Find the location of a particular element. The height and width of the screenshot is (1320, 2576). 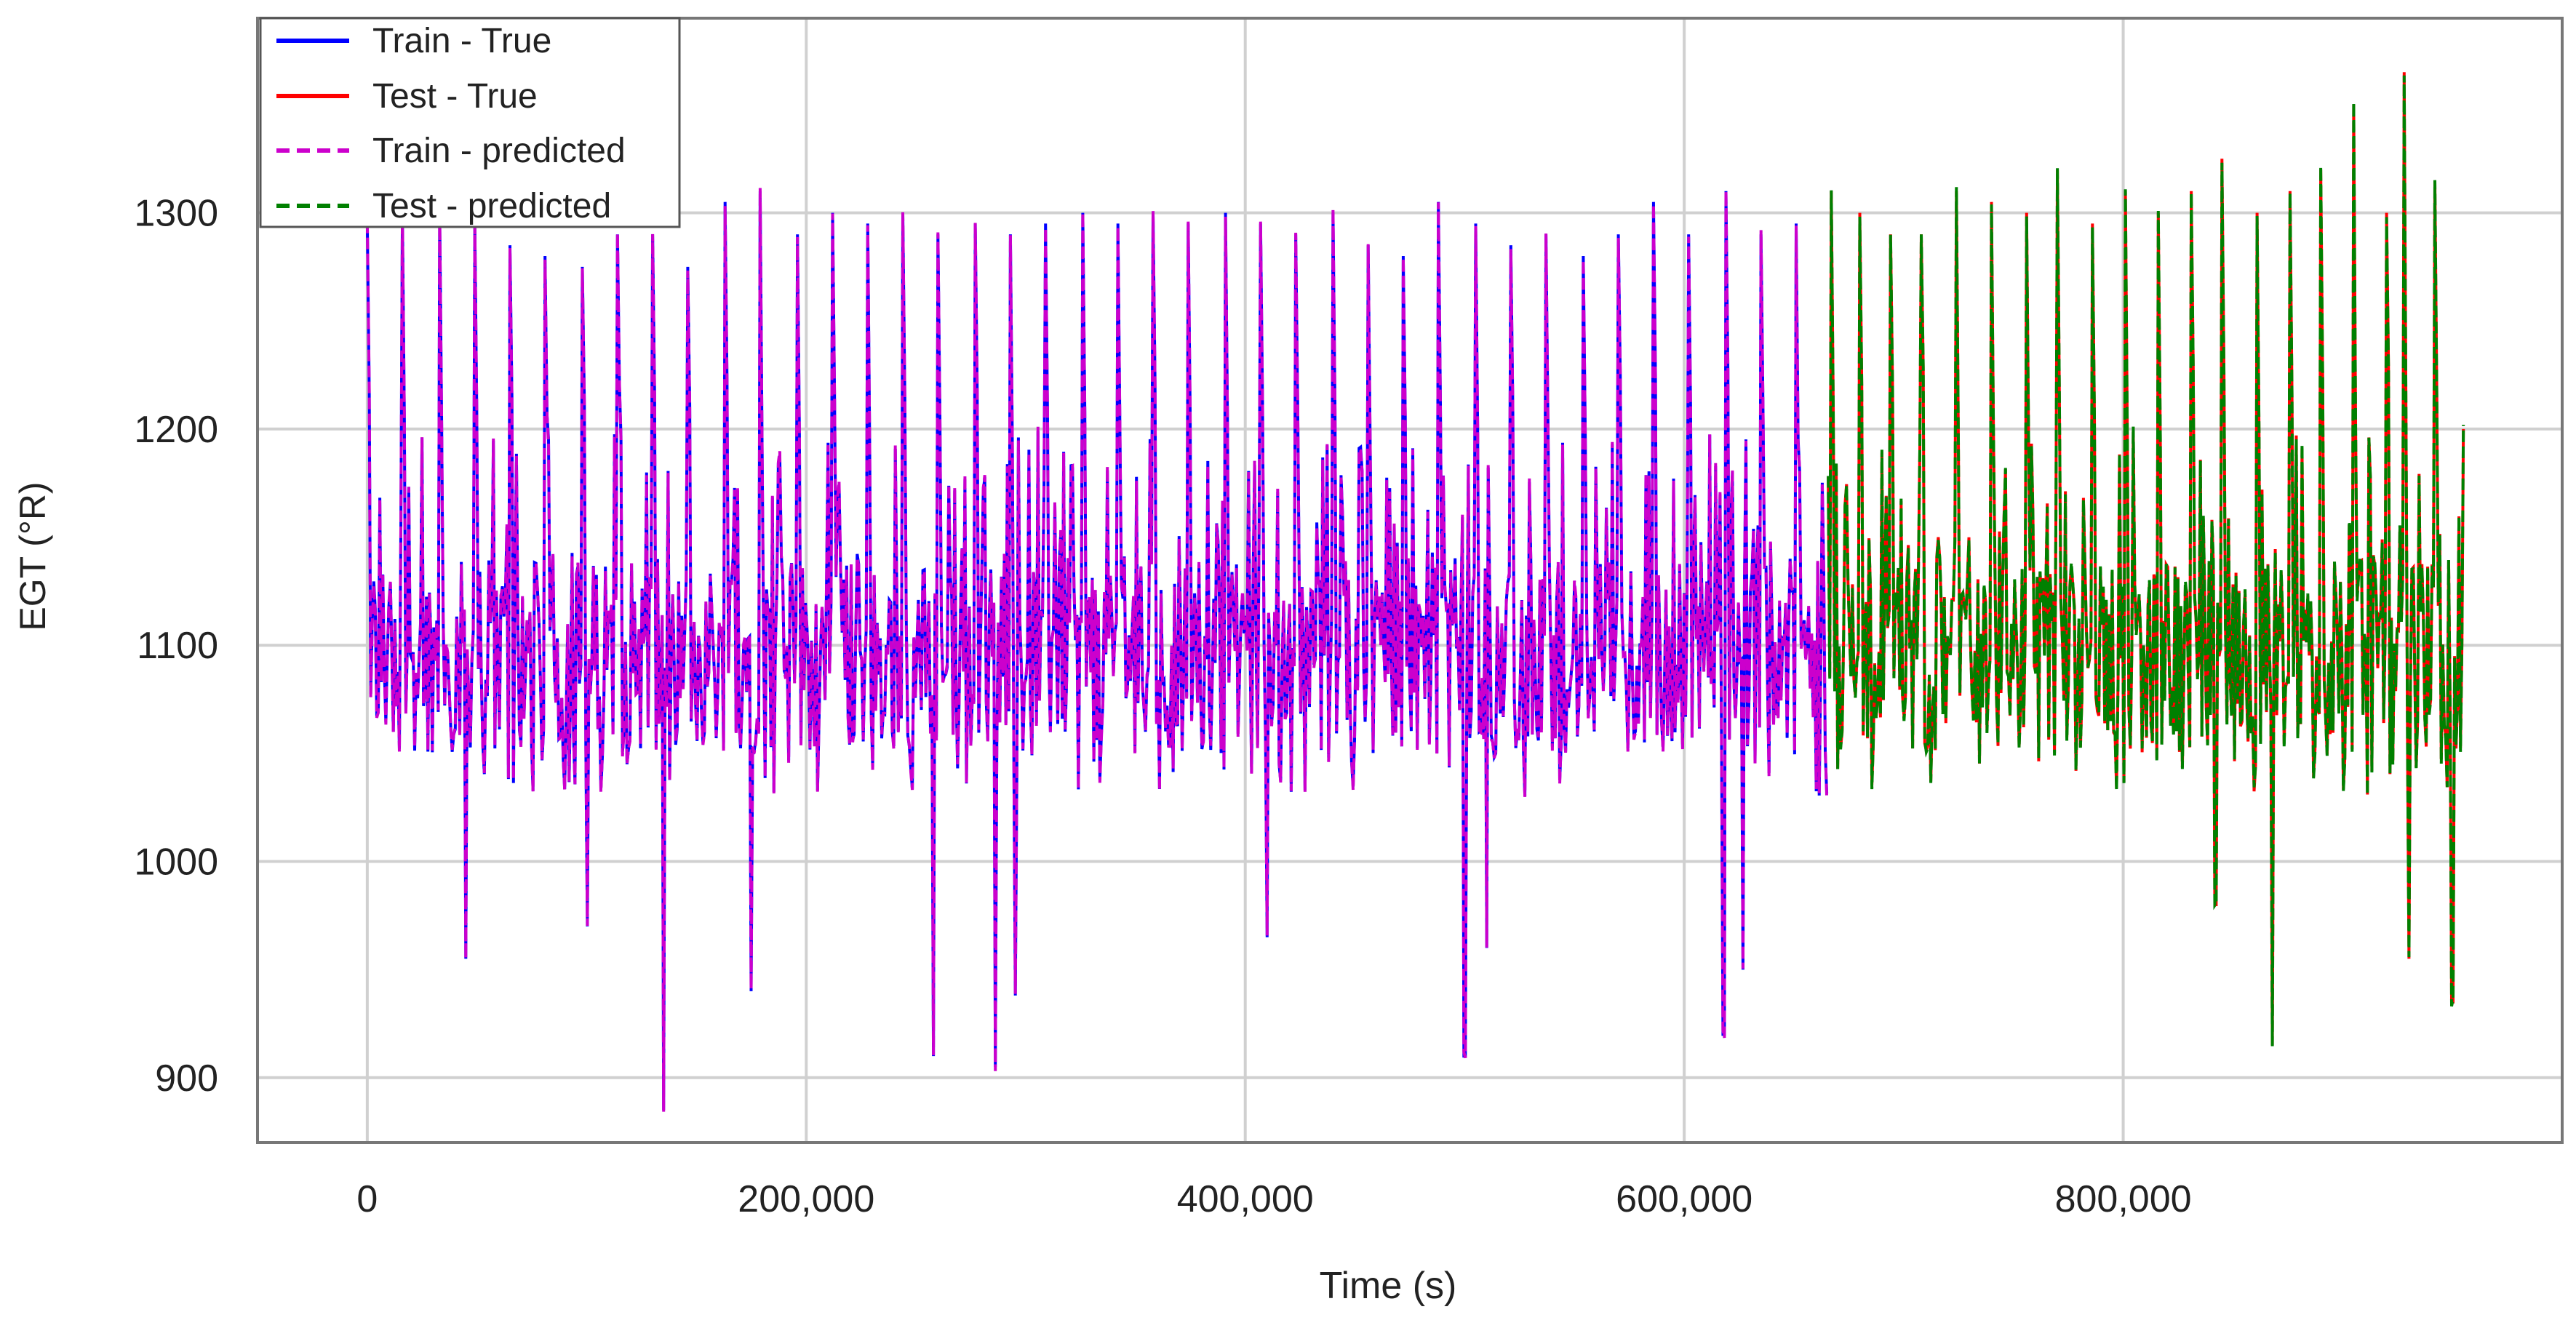

legend-entry-train-true: Train - True is located at coordinates (413, 41).